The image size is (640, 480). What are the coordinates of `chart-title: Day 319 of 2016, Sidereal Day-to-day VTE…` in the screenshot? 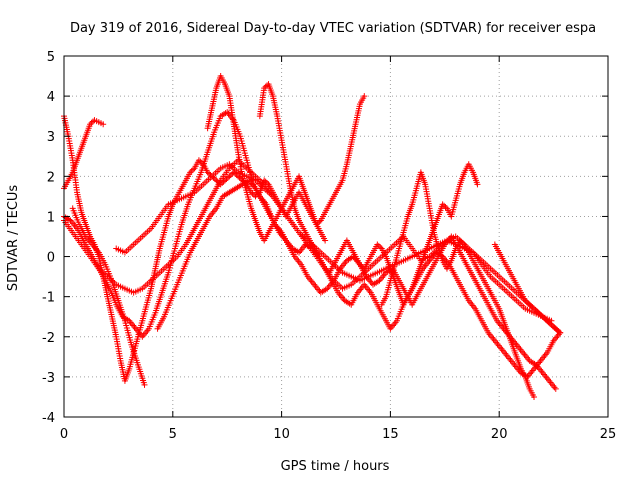 It's located at (333, 28).